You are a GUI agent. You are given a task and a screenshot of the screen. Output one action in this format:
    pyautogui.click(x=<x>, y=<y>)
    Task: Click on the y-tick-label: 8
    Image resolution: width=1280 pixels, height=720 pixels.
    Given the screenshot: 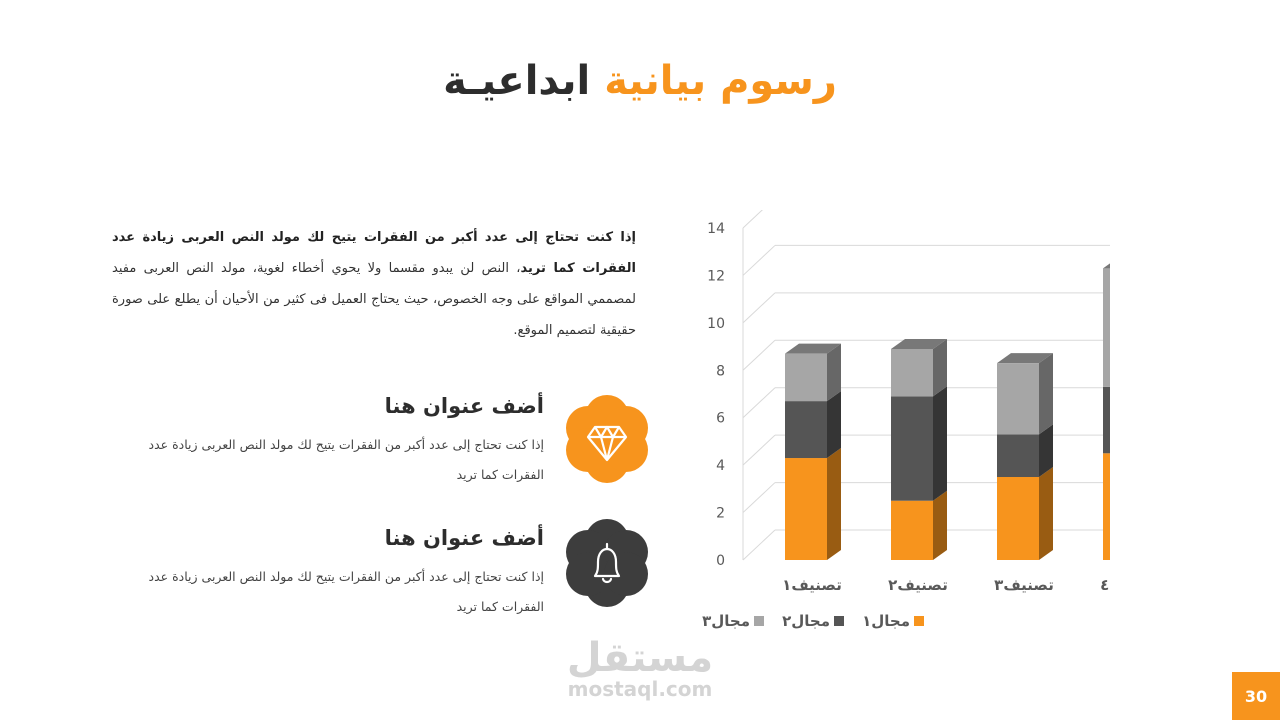 What is the action you would take?
    pyautogui.click(x=720, y=371)
    